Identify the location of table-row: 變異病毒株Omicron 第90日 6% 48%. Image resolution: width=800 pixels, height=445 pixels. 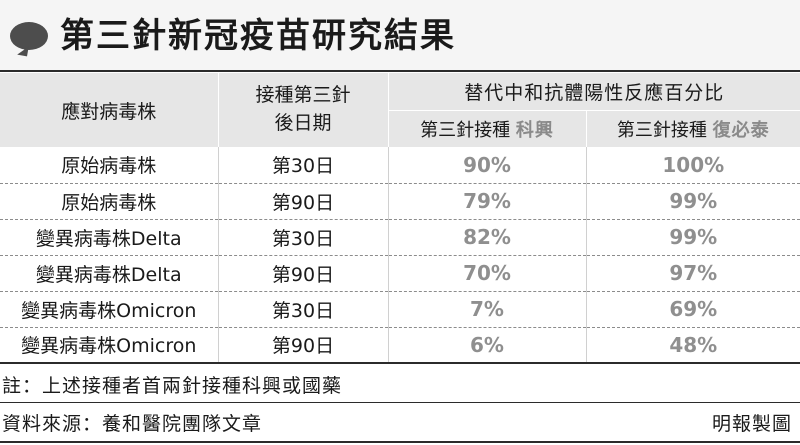
(400, 345).